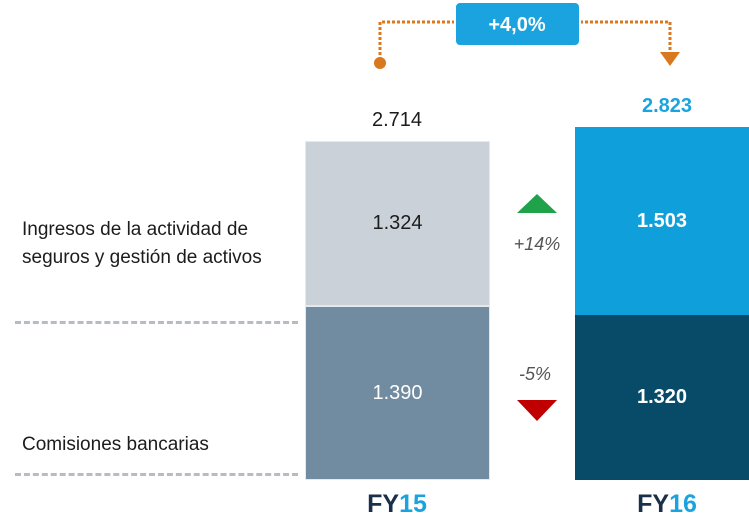  Describe the element at coordinates (397, 223) in the screenshot. I see `bar-segment: 1.324` at that location.